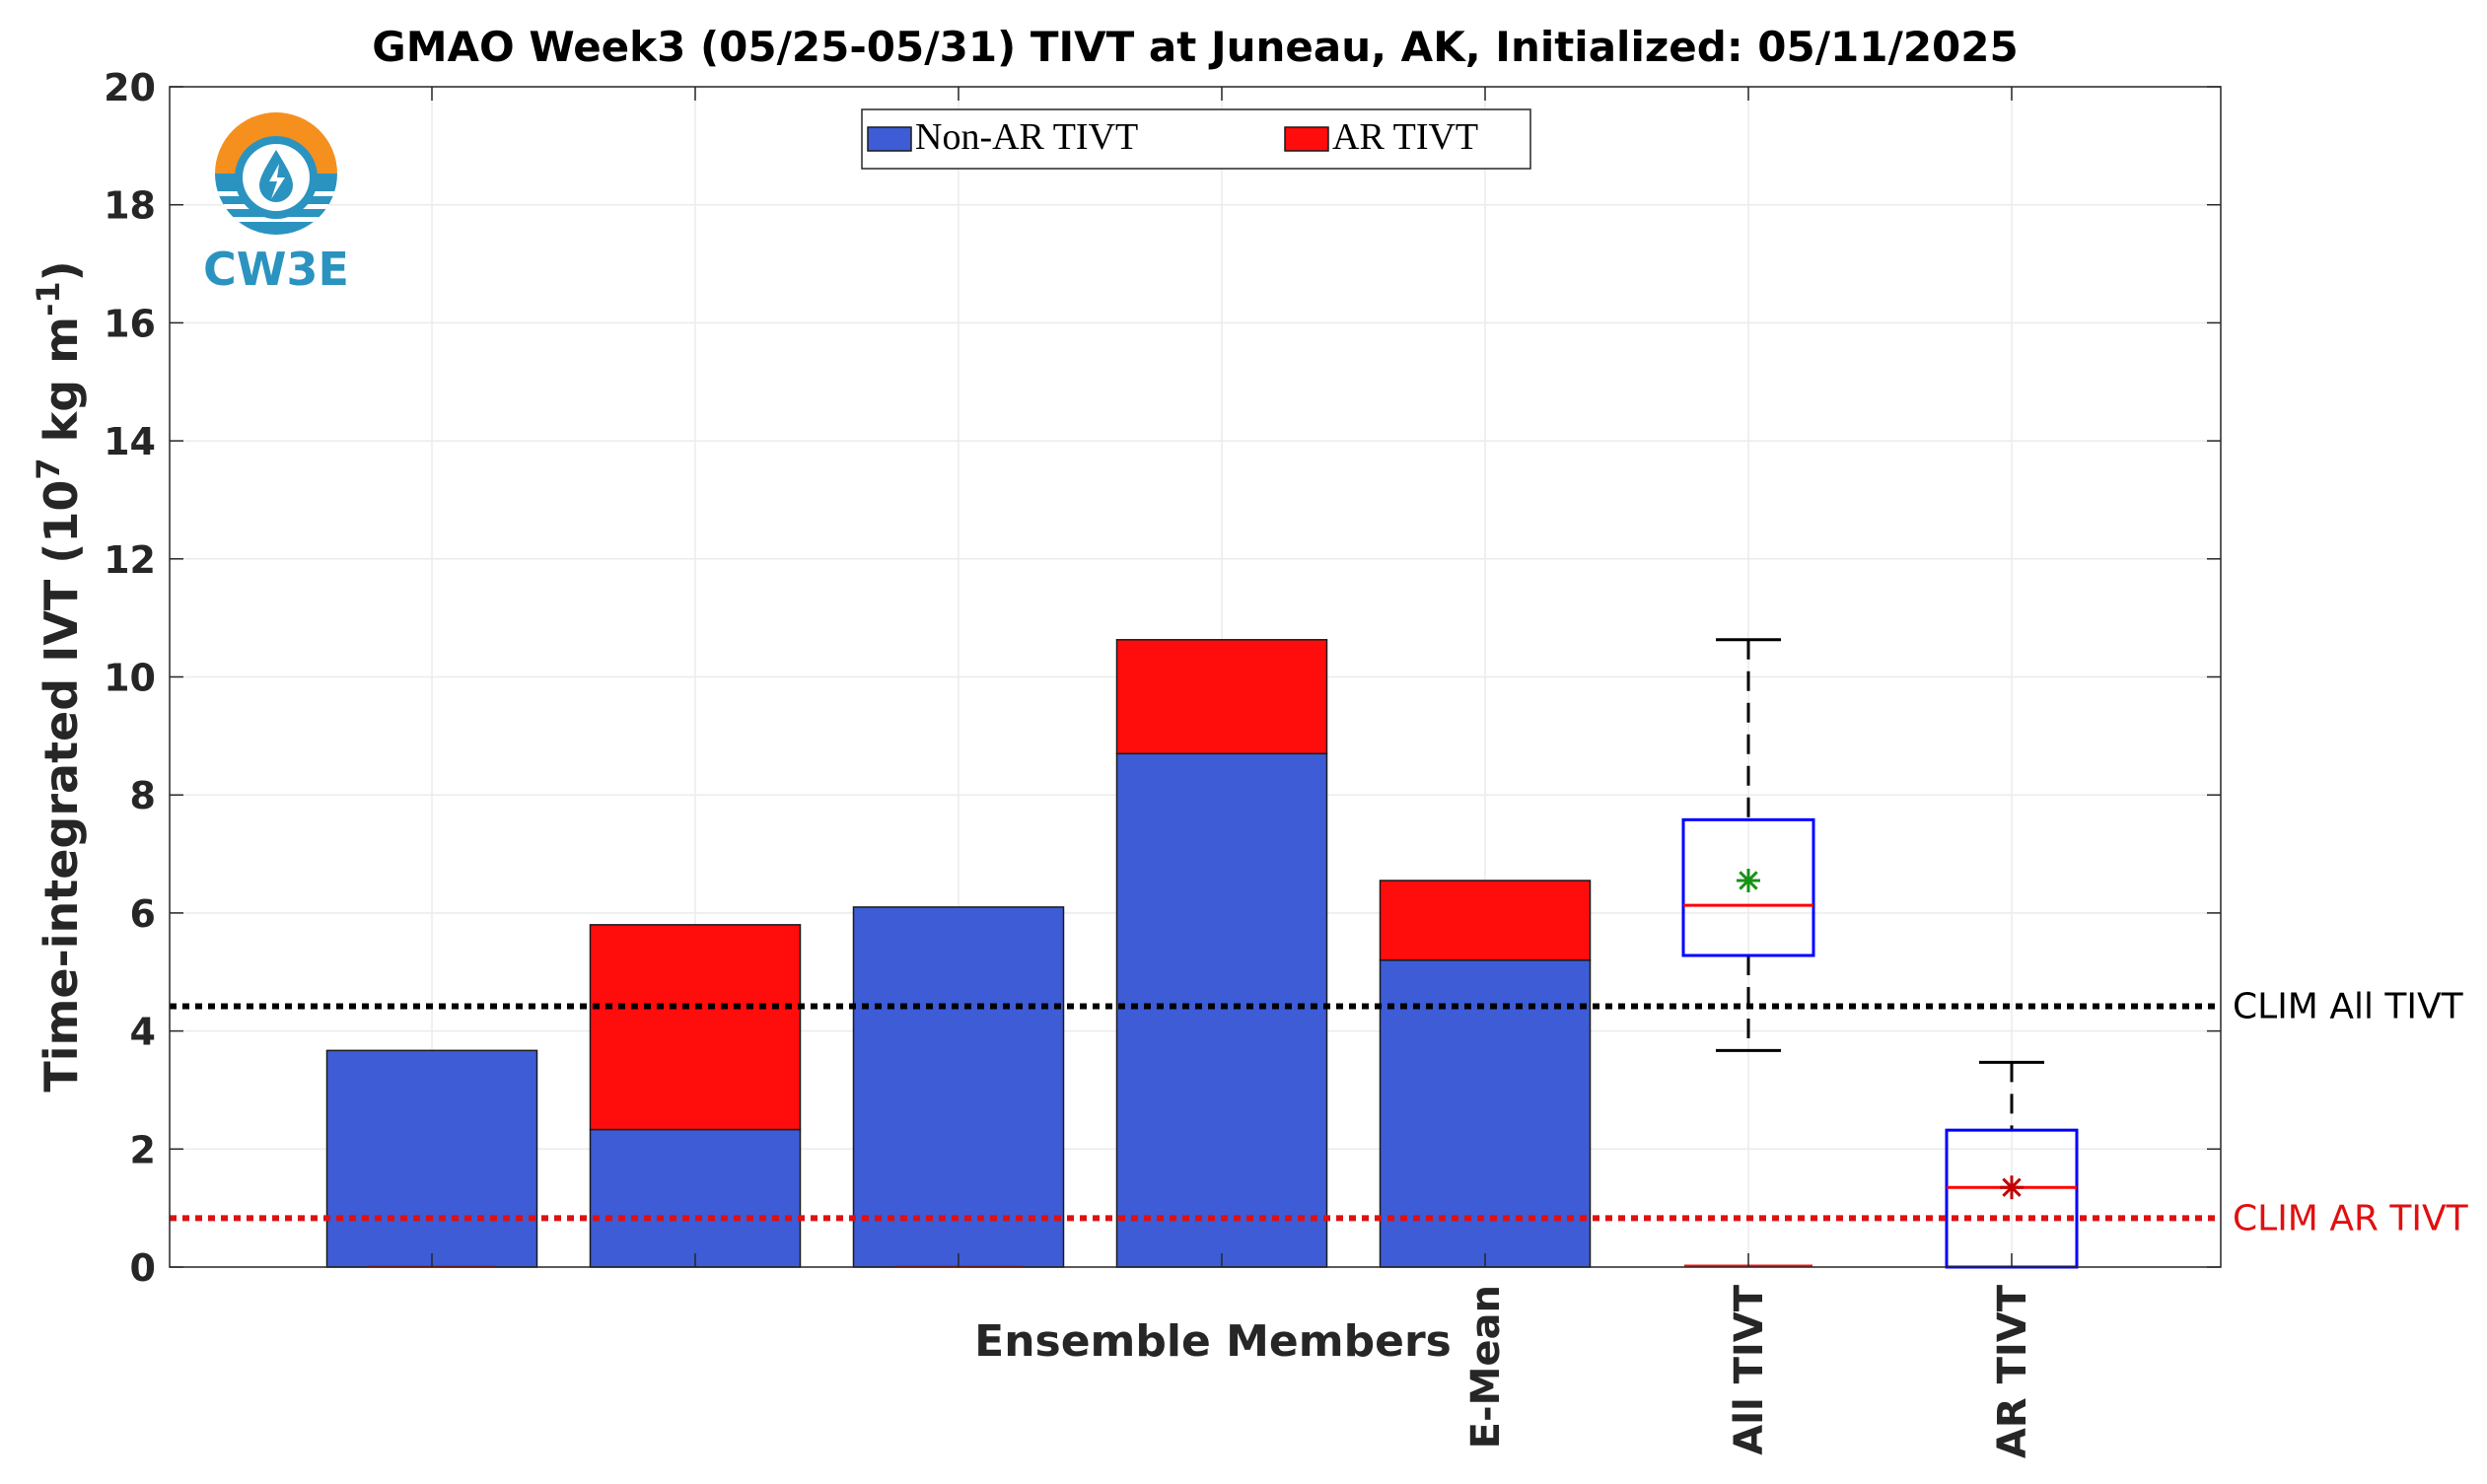 The image size is (2487, 1484). What do you see at coordinates (48, 468) in the screenshot?
I see `y-axis-label-superscript: 7` at bounding box center [48, 468].